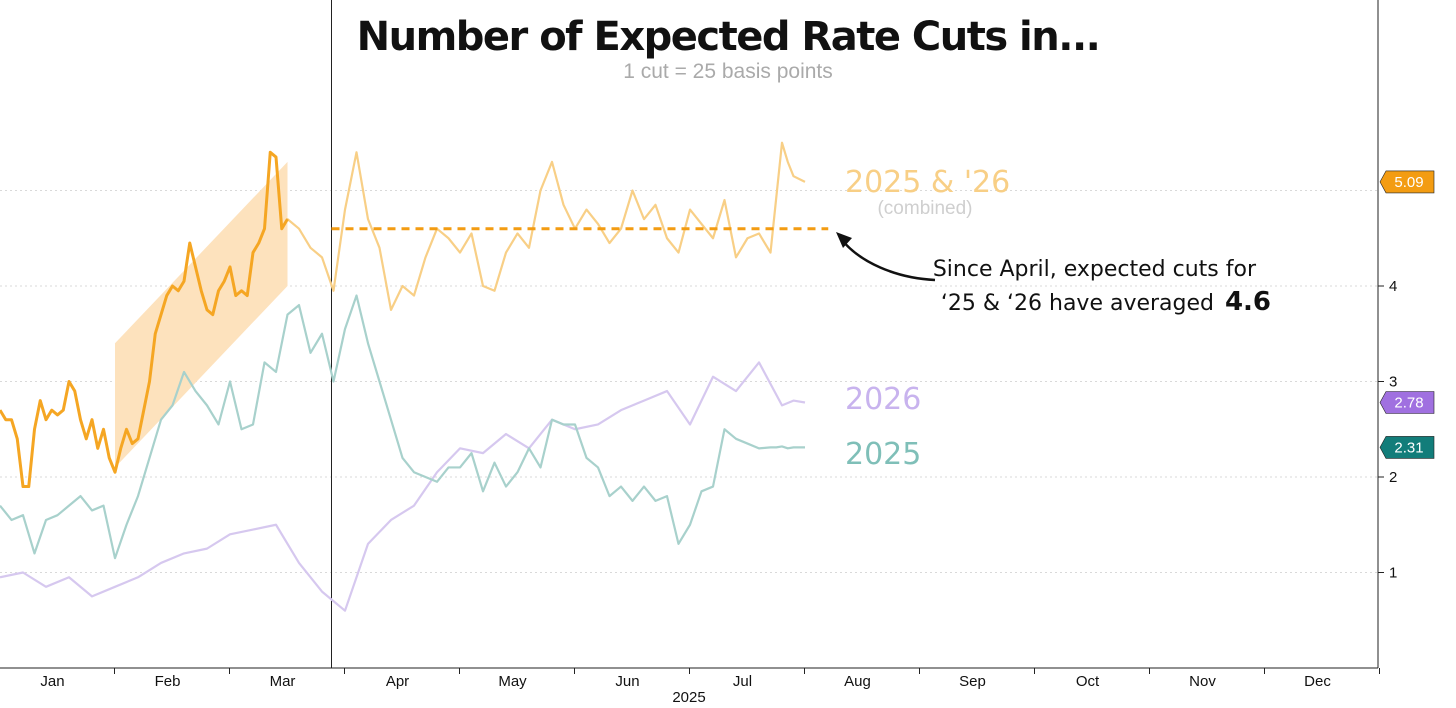 Image resolution: width=1456 pixels, height=708 pixels. What do you see at coordinates (844, 240) in the screenshot?
I see `annotation-arrowhead` at bounding box center [844, 240].